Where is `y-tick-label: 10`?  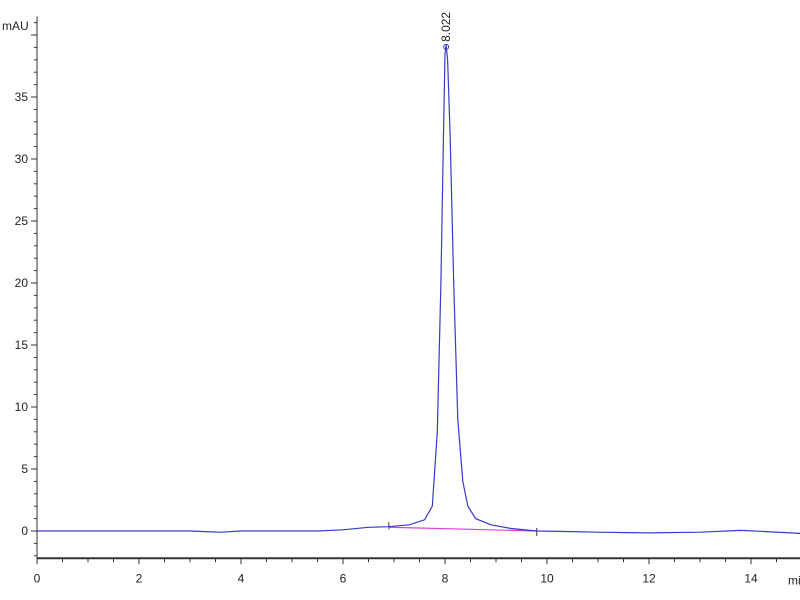 y-tick-label: 10 is located at coordinates (22, 407).